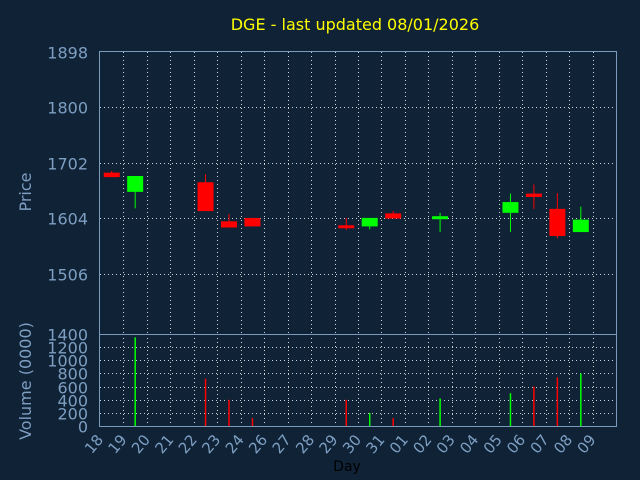  What do you see at coordinates (72, 401) in the screenshot?
I see `volume-tick-label: 400` at bounding box center [72, 401].